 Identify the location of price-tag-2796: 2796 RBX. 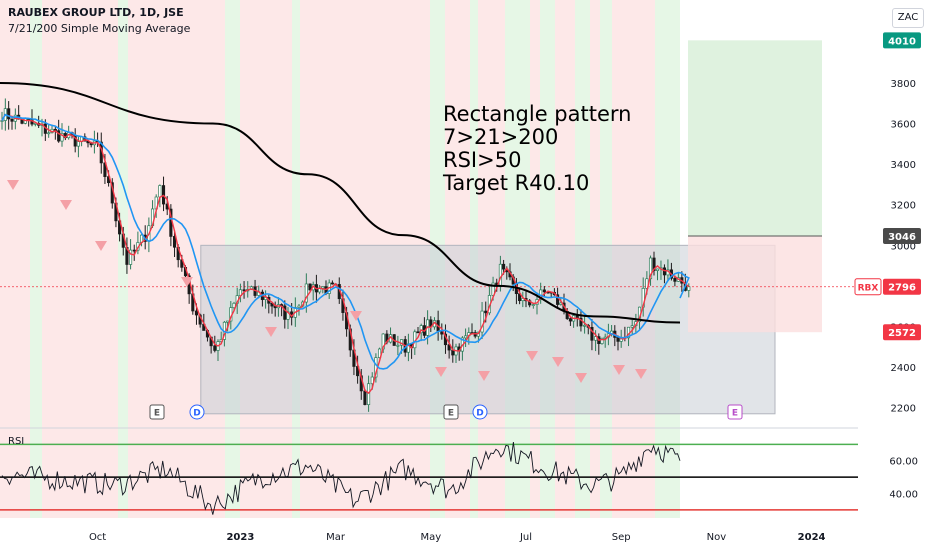
(887, 287).